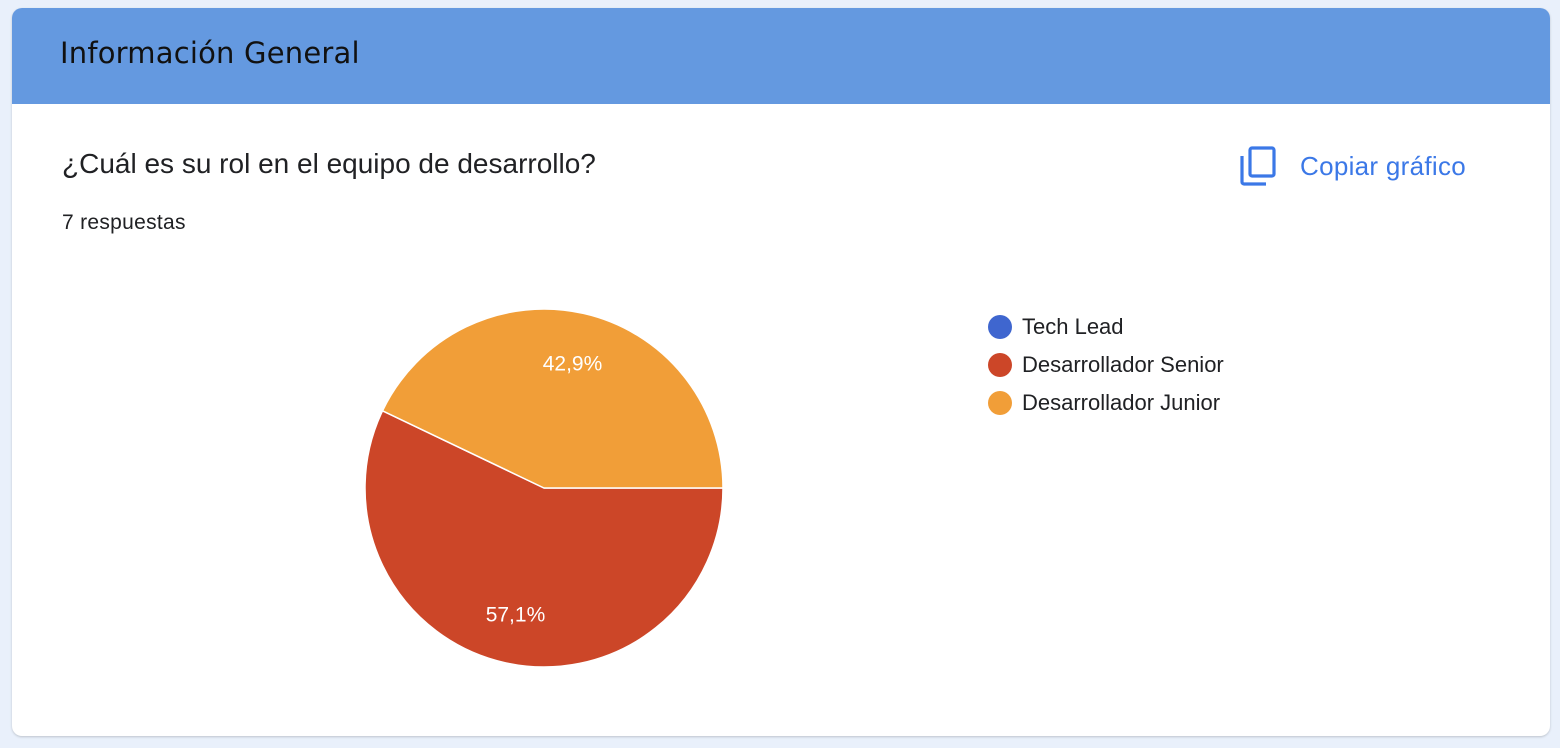 The image size is (1560, 748). I want to click on legend-label: Tech Lead, so click(1073, 326).